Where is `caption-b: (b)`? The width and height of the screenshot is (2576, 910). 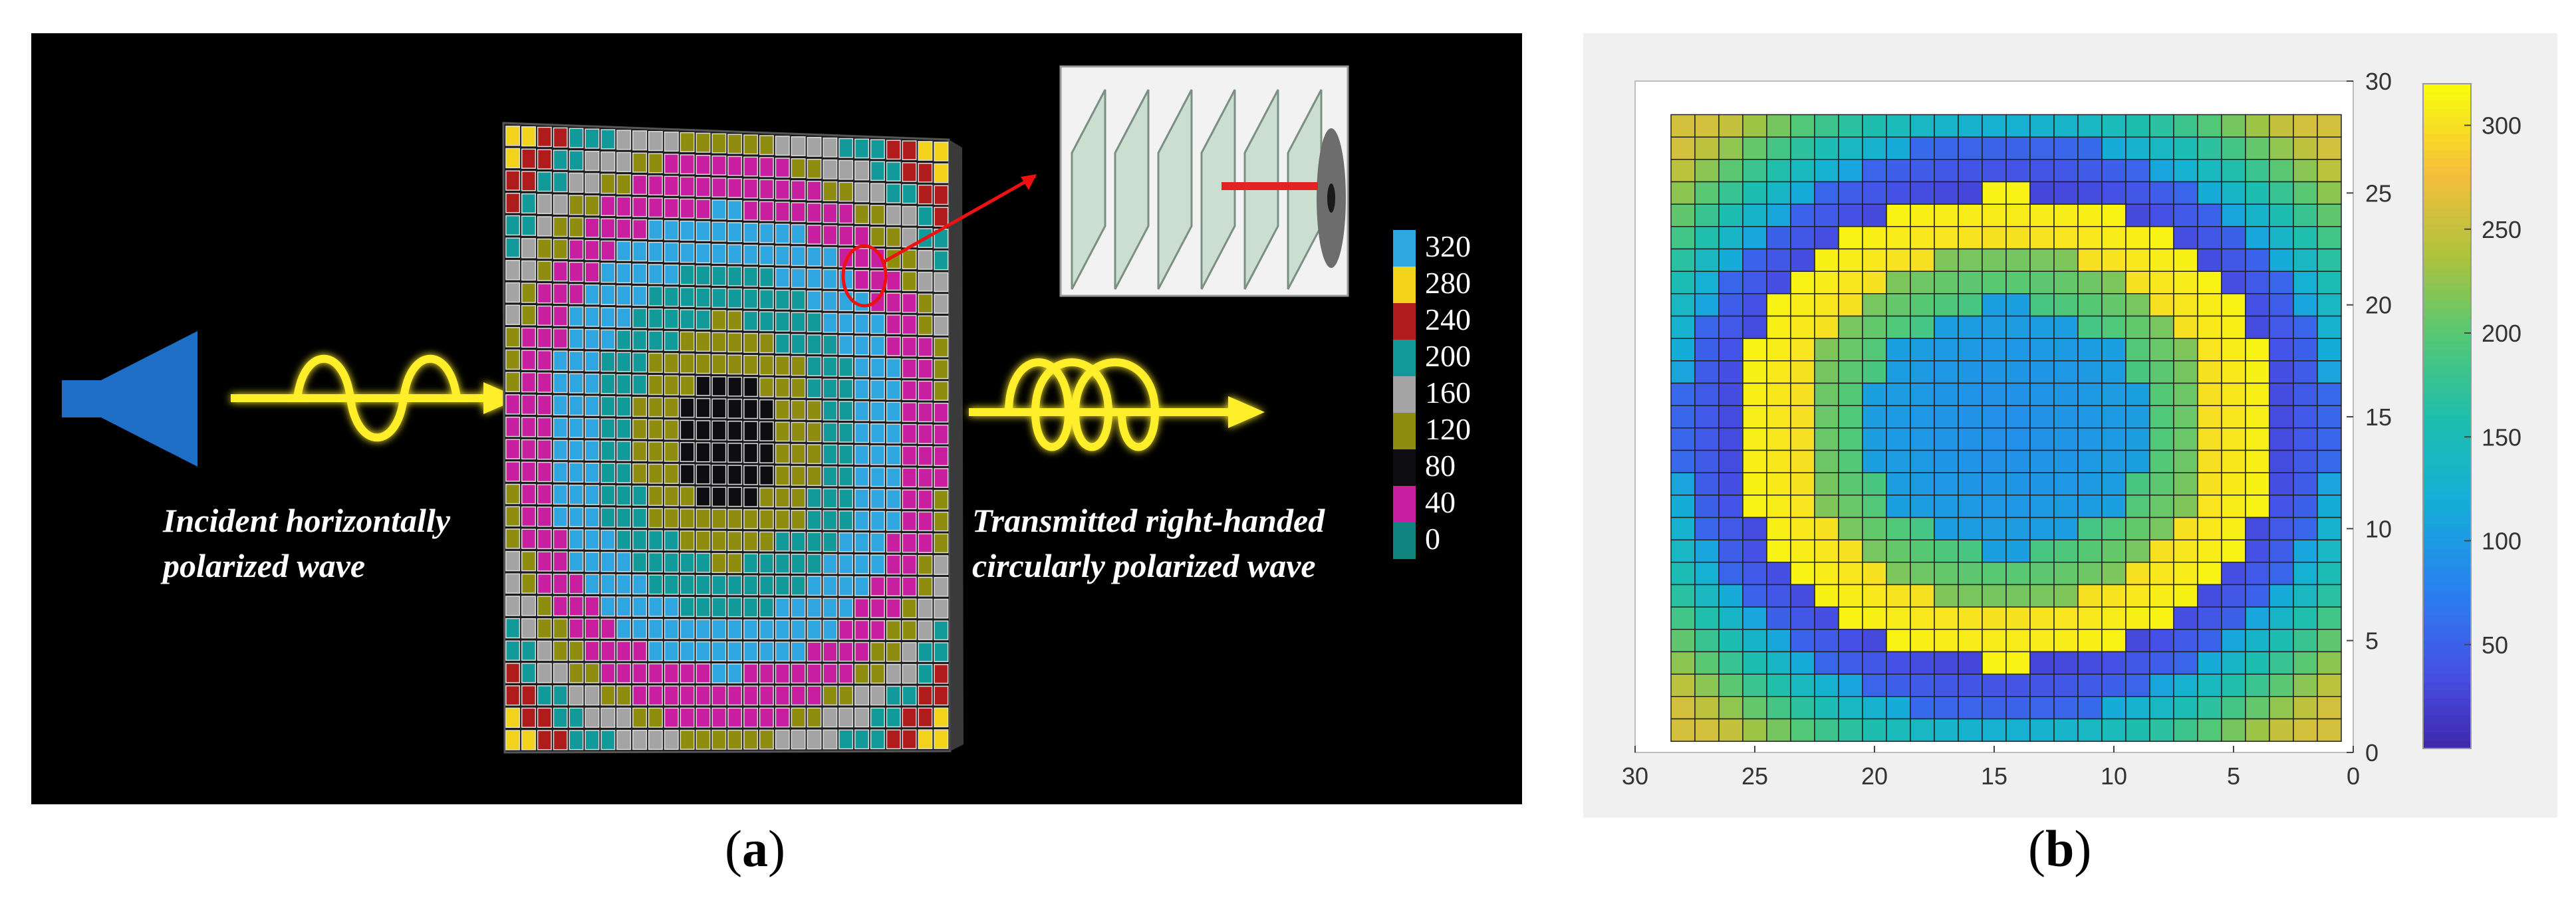
caption-b: (b) is located at coordinates (2060, 849).